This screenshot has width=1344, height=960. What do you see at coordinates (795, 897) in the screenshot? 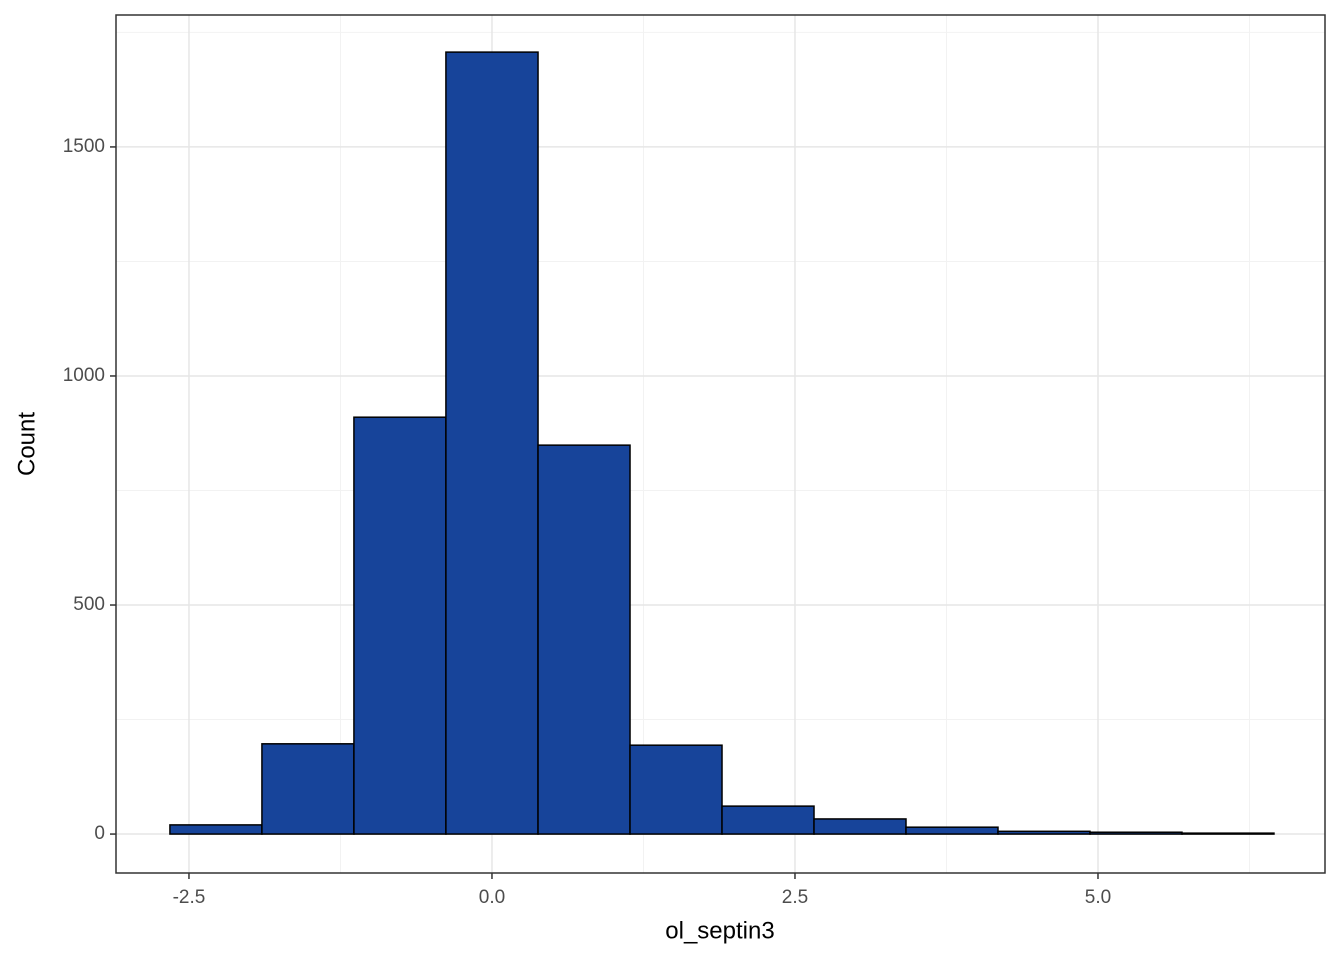
I see `x-tick-label: 2.5` at bounding box center [795, 897].